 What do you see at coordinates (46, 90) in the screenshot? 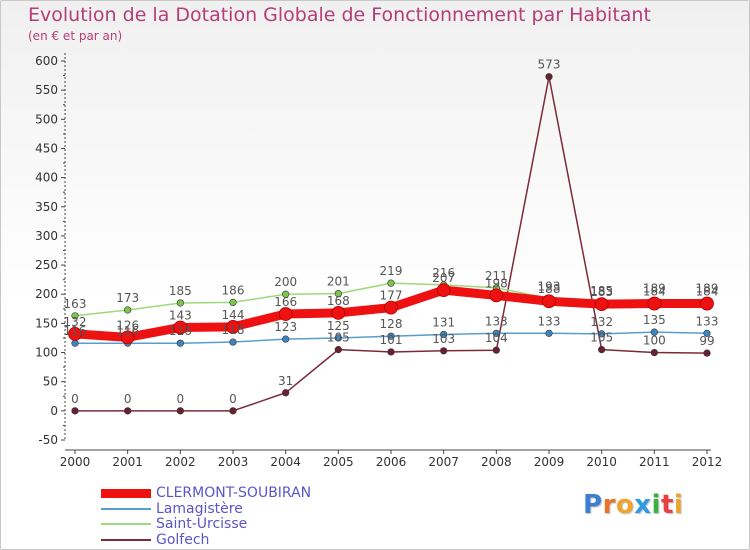
I see `y-tick-label: 550` at bounding box center [46, 90].